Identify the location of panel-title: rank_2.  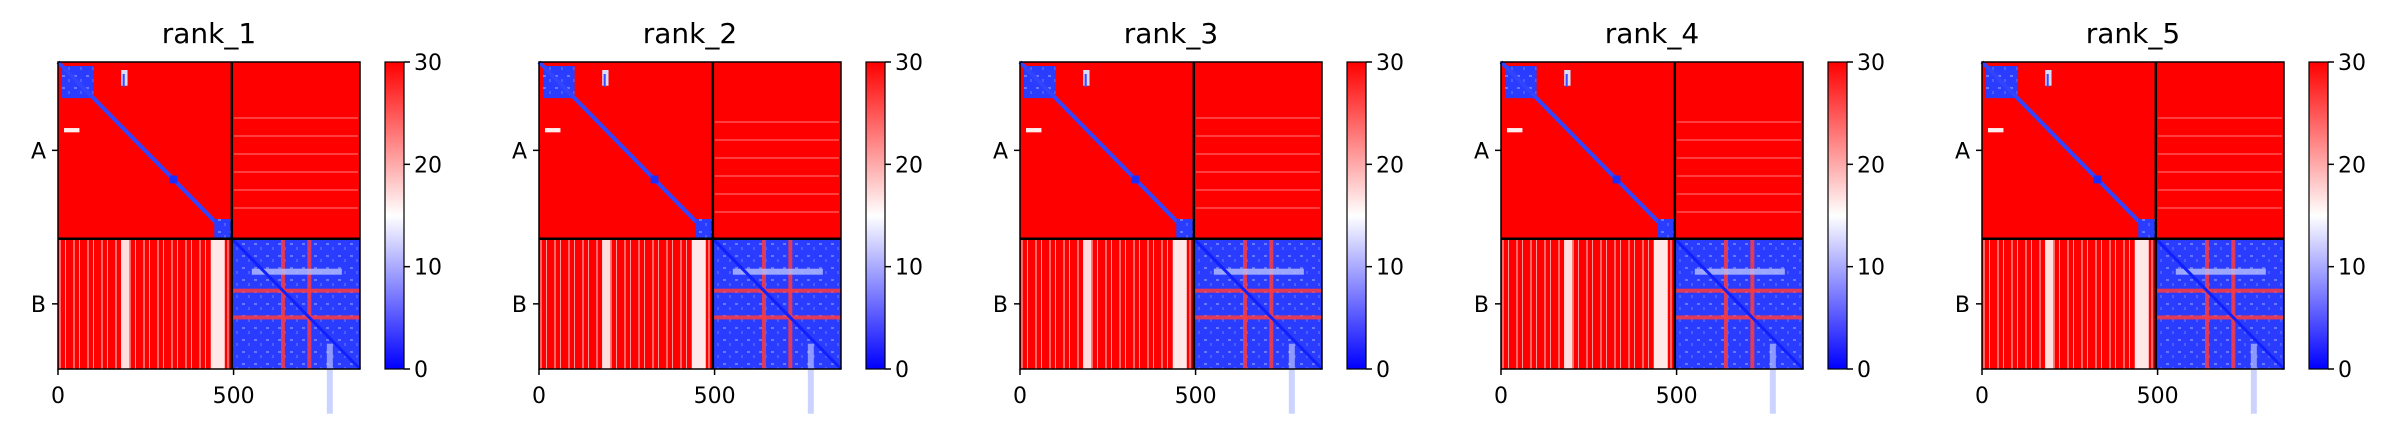
(690, 33).